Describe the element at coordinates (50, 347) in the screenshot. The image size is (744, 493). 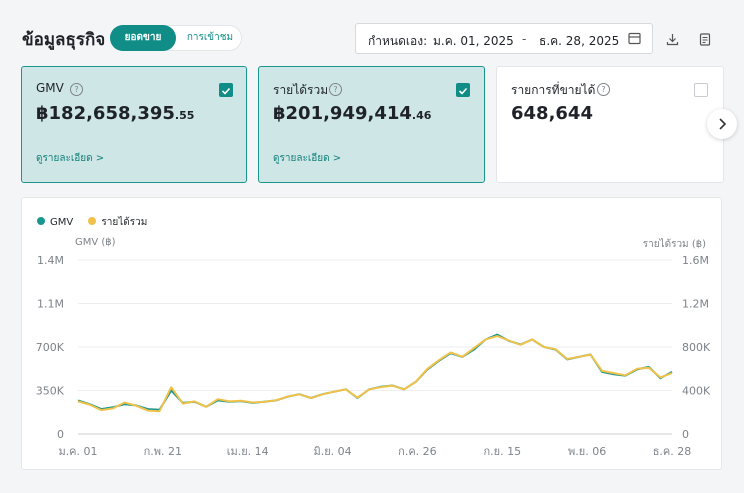
I see `y-tick-left: 700K` at that location.